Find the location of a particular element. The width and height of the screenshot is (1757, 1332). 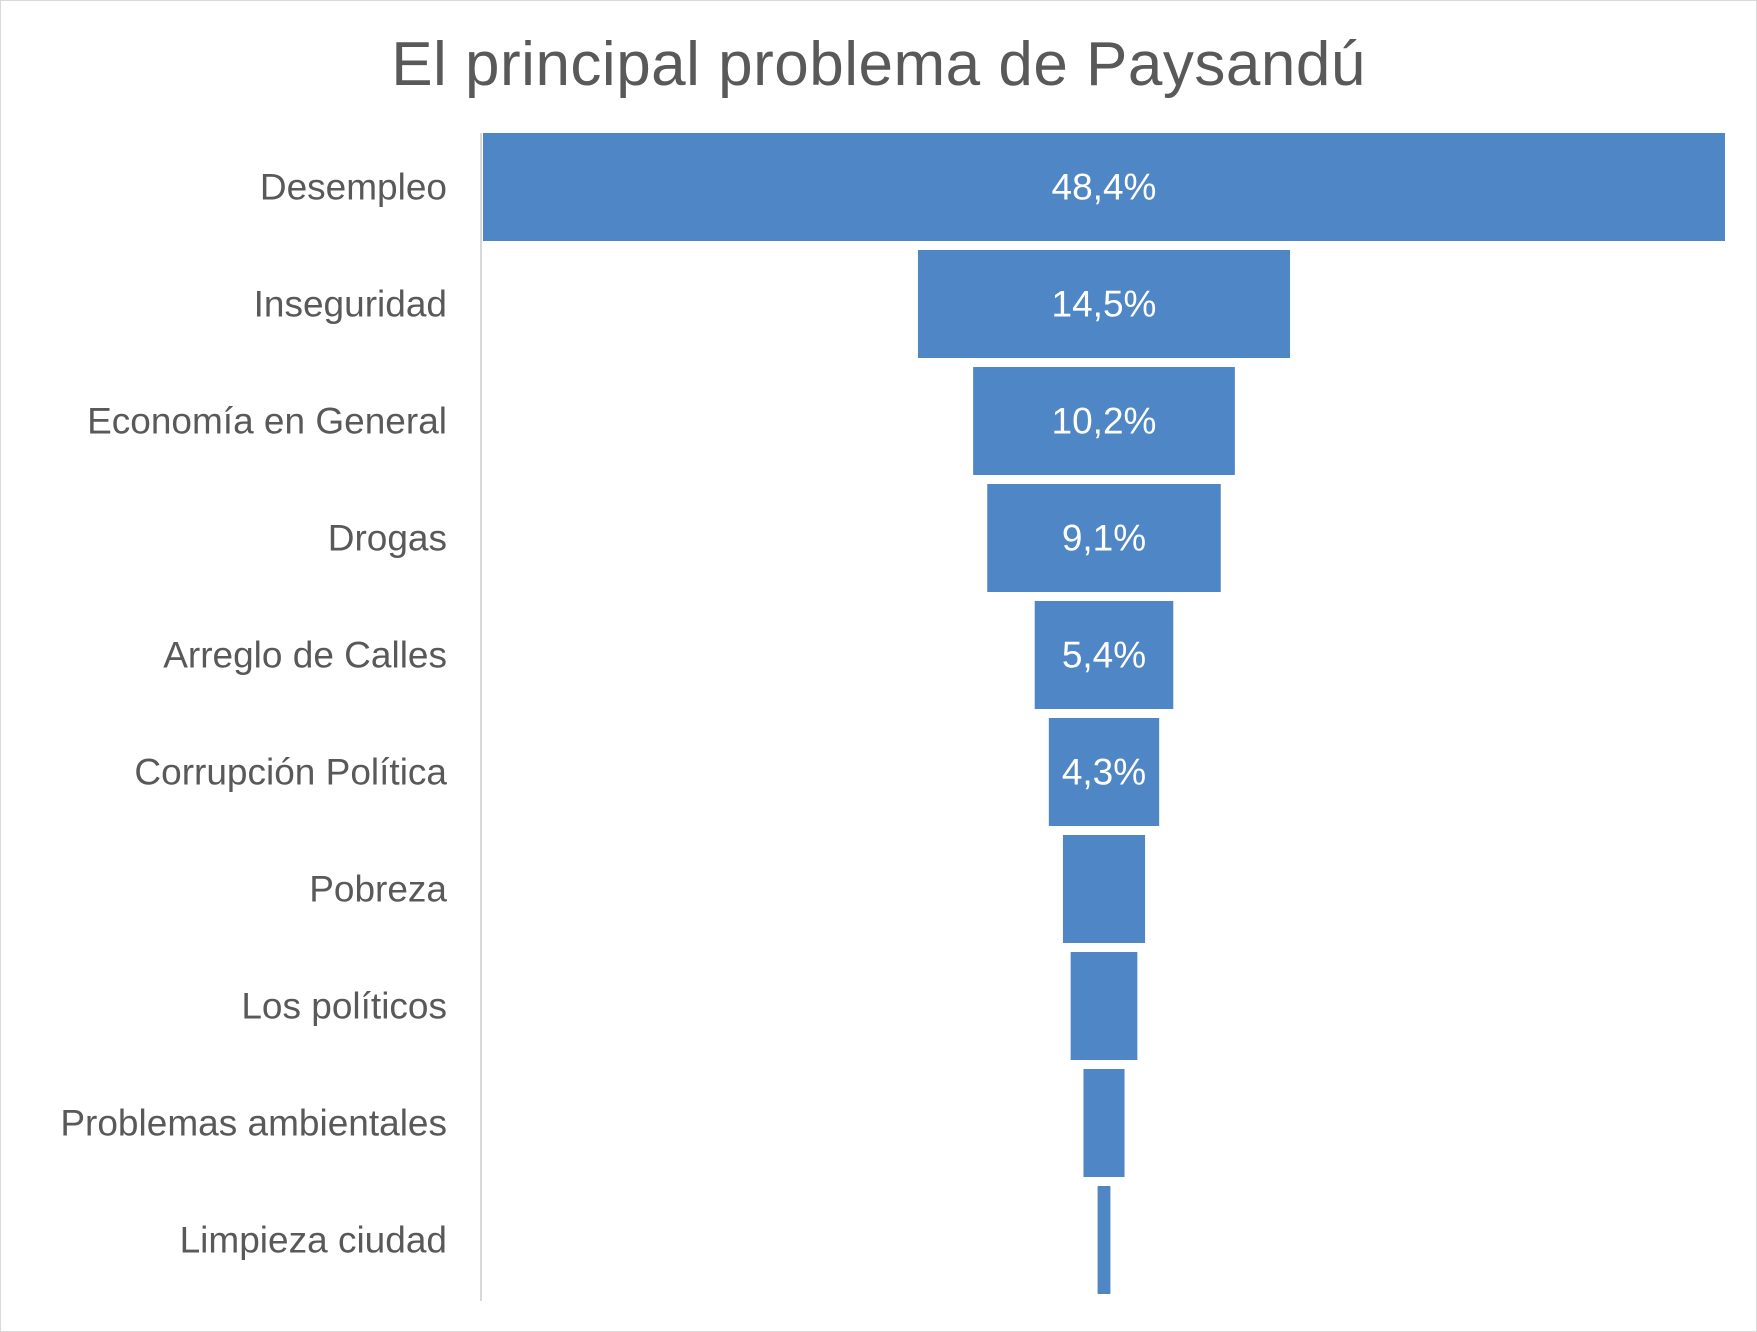

category-label: Pobreza is located at coordinates (378, 889).